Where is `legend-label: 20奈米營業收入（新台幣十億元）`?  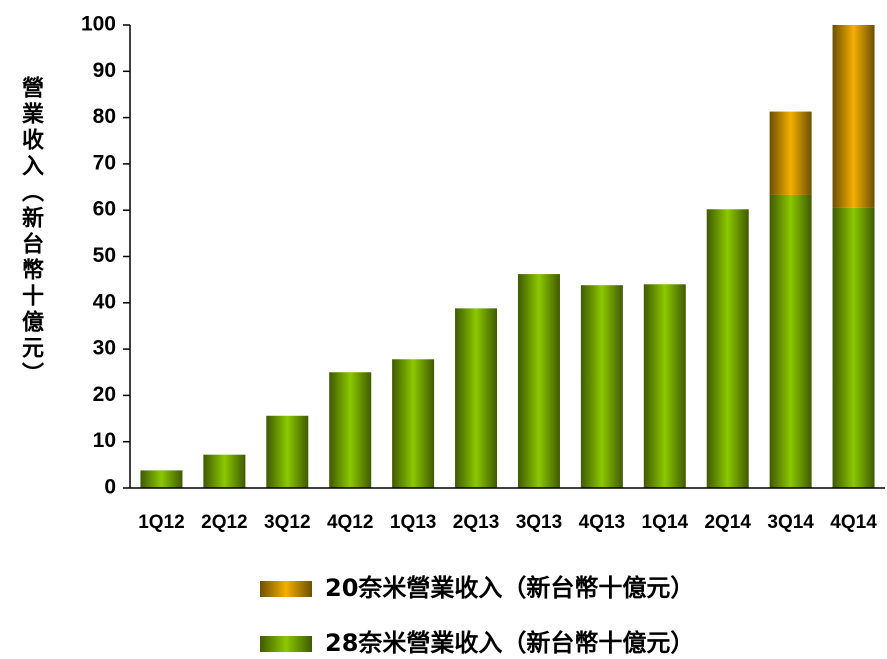 legend-label: 20奈米營業收入（新台幣十億元） is located at coordinates (509, 588).